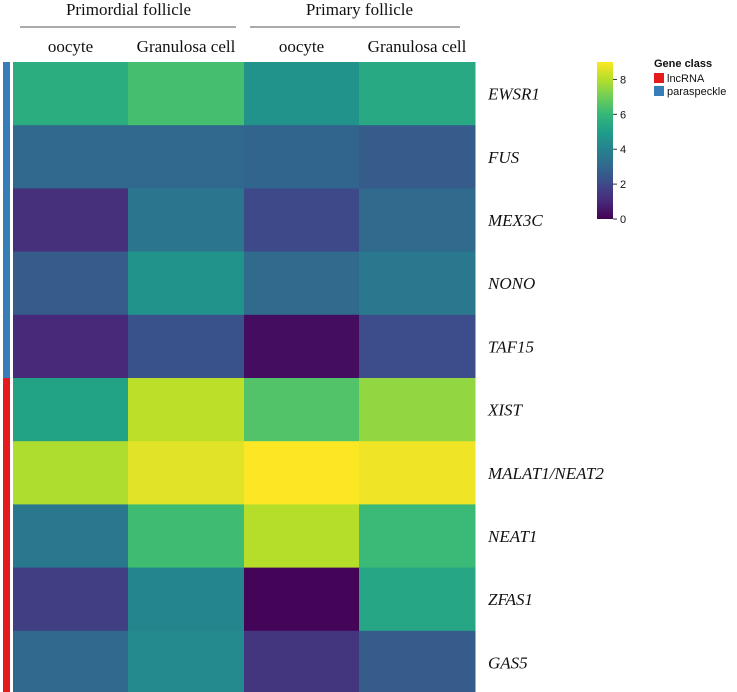 This screenshot has width=737, height=692. Describe the element at coordinates (511, 346) in the screenshot. I see `row-label-gene: TAF15` at that location.